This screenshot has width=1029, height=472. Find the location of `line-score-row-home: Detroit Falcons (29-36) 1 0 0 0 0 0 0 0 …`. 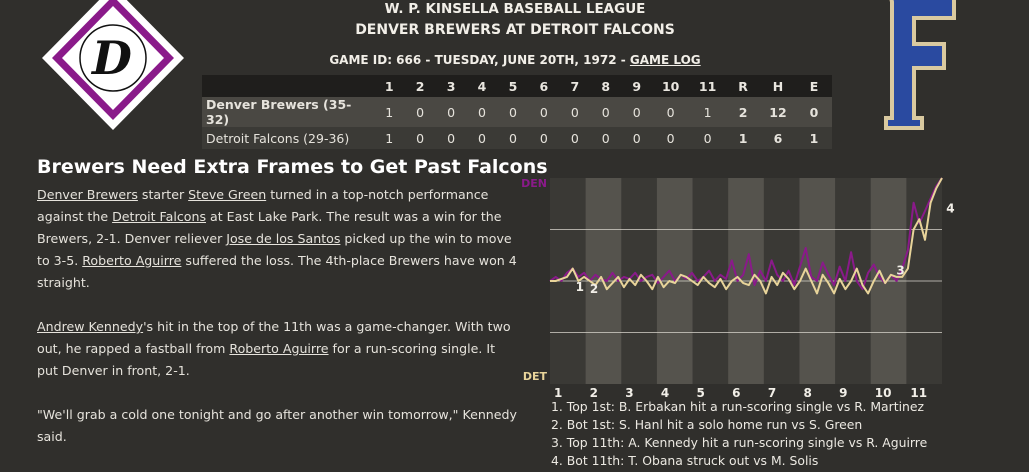

line-score-row-home: Detroit Falcons (29-36) 1 0 0 0 0 0 0 0 … is located at coordinates (517, 138).